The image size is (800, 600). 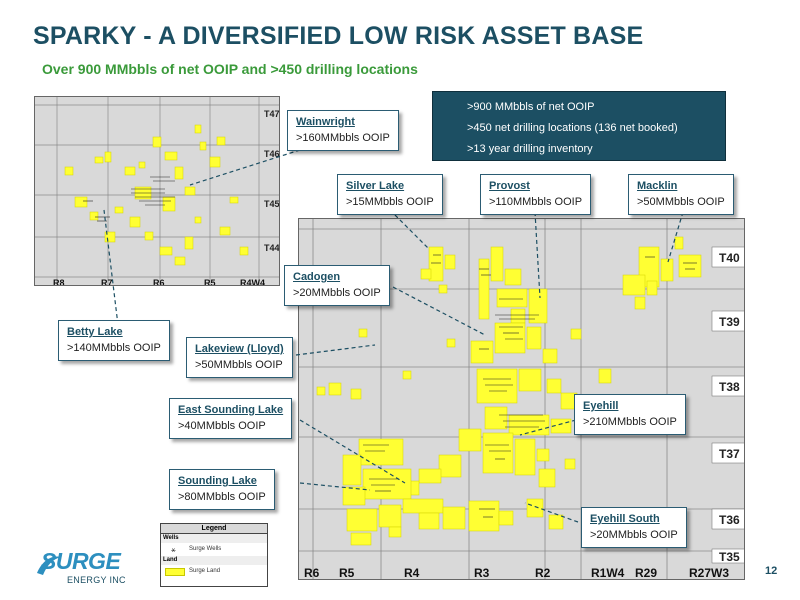 What do you see at coordinates (412, 573) in the screenshot?
I see `main-range-r4: R4` at bounding box center [412, 573].